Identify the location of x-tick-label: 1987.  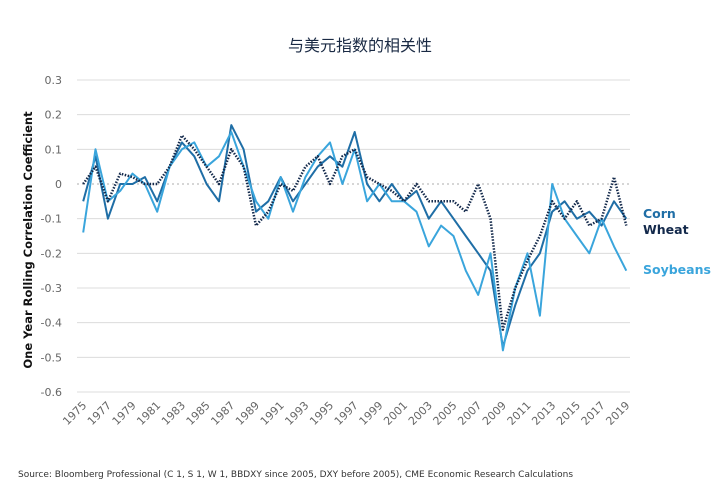
(222, 413).